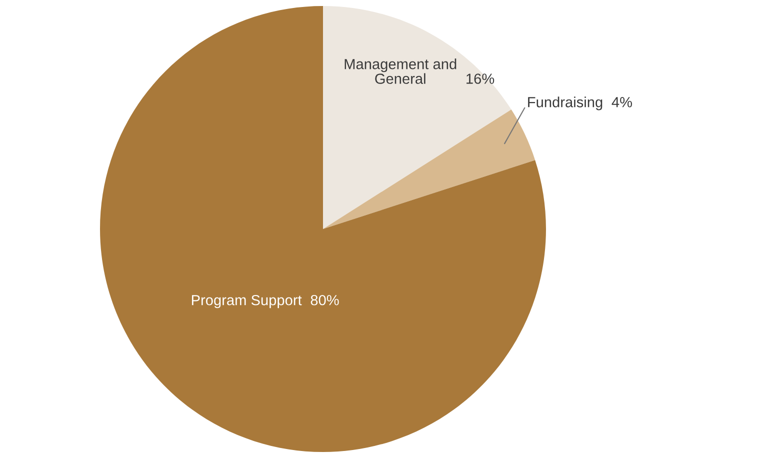 This screenshot has height=460, width=780. What do you see at coordinates (400, 71) in the screenshot?
I see `slice-label: Management and General` at bounding box center [400, 71].